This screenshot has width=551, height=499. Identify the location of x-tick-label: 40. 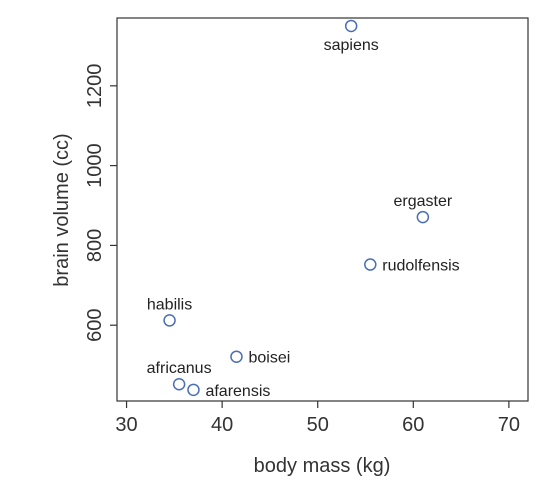
(222, 425).